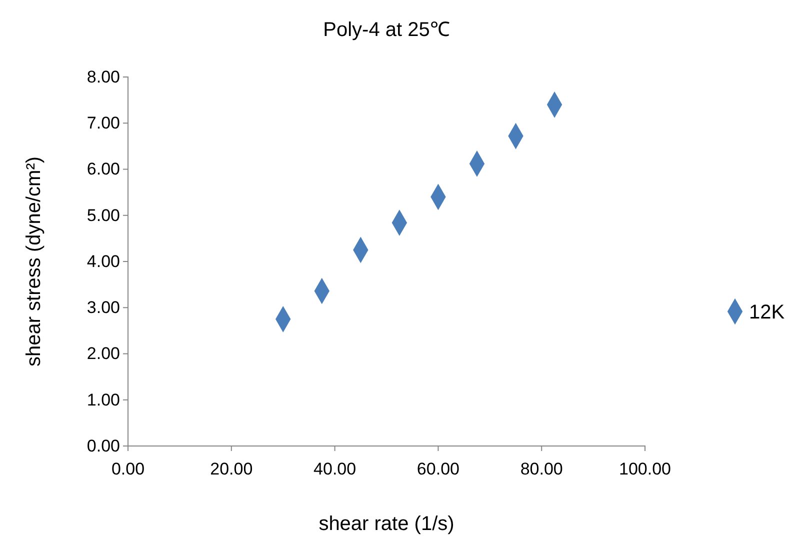  What do you see at coordinates (103, 123) in the screenshot?
I see `y-tick-label: 7.00` at bounding box center [103, 123].